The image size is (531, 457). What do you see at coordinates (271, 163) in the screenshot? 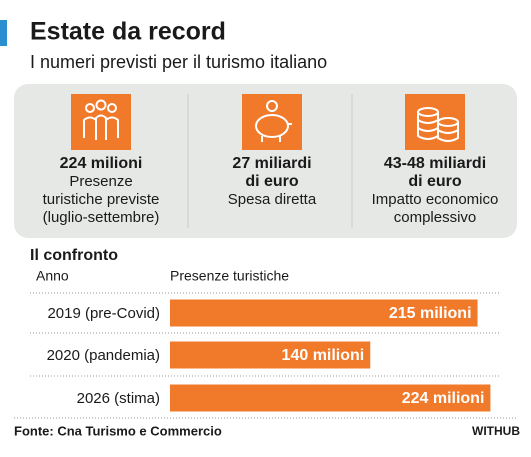
I see `stat-value: 27 miliardi` at bounding box center [271, 163].